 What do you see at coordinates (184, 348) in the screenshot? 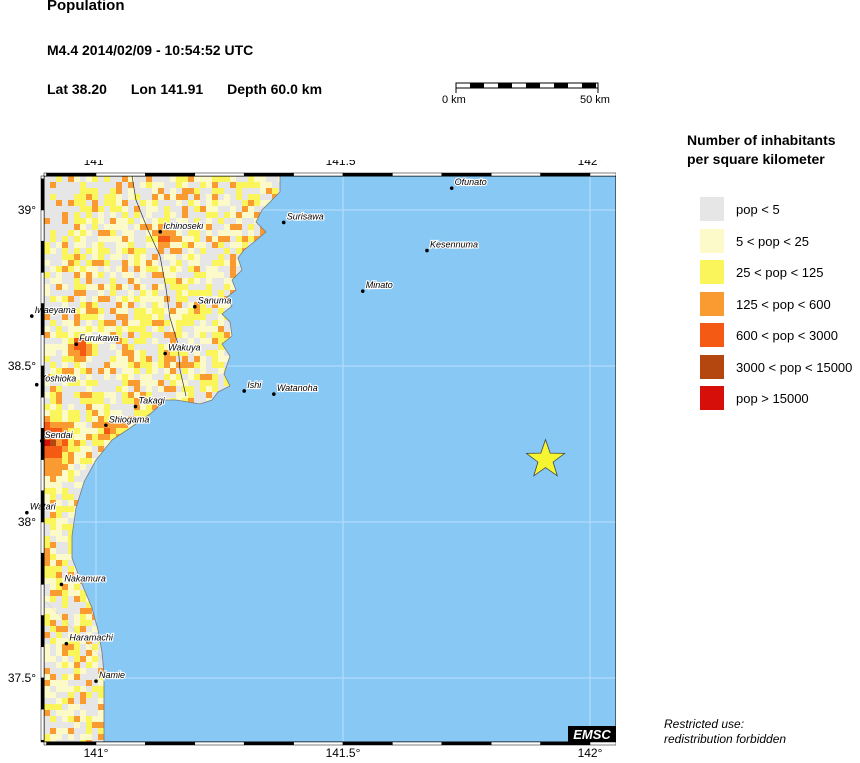
I see `city-label: Wakuya` at bounding box center [184, 348].